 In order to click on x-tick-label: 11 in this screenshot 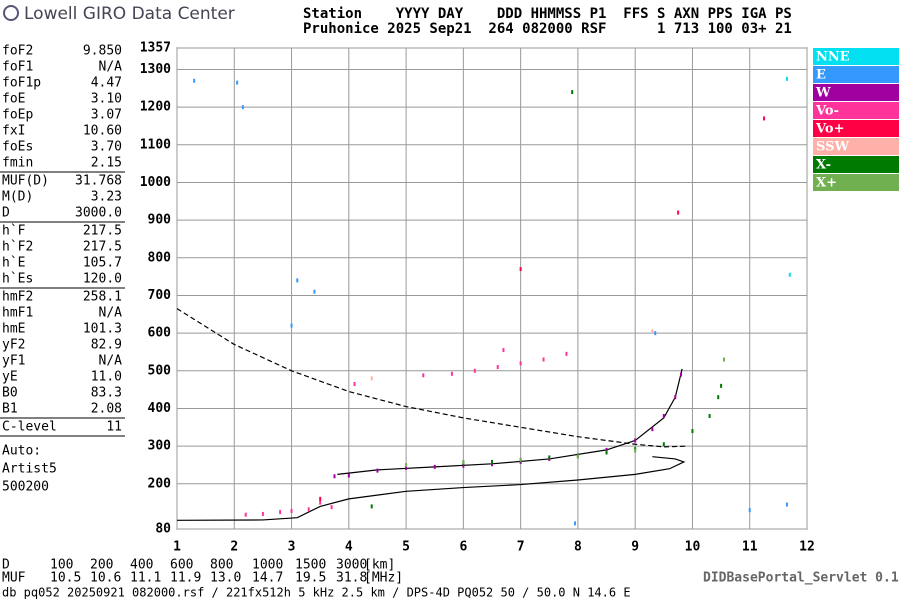, I will do `click(750, 547)`.